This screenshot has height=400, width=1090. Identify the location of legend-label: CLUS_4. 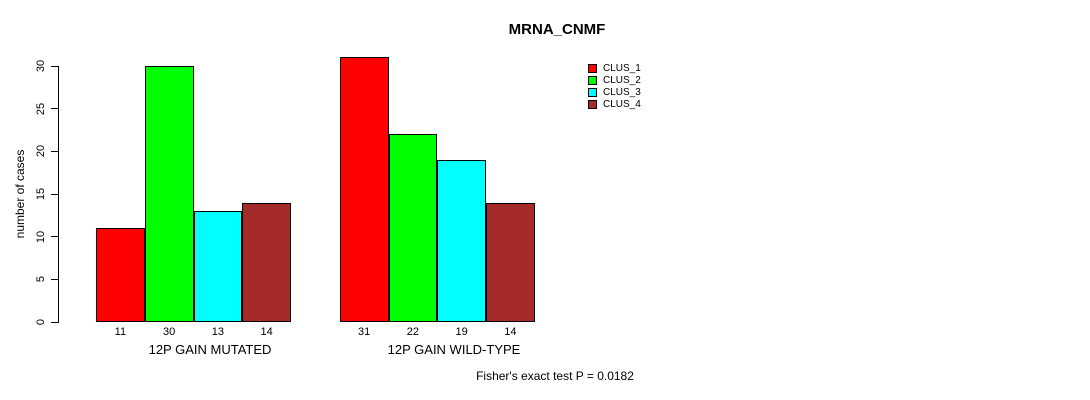
(622, 105).